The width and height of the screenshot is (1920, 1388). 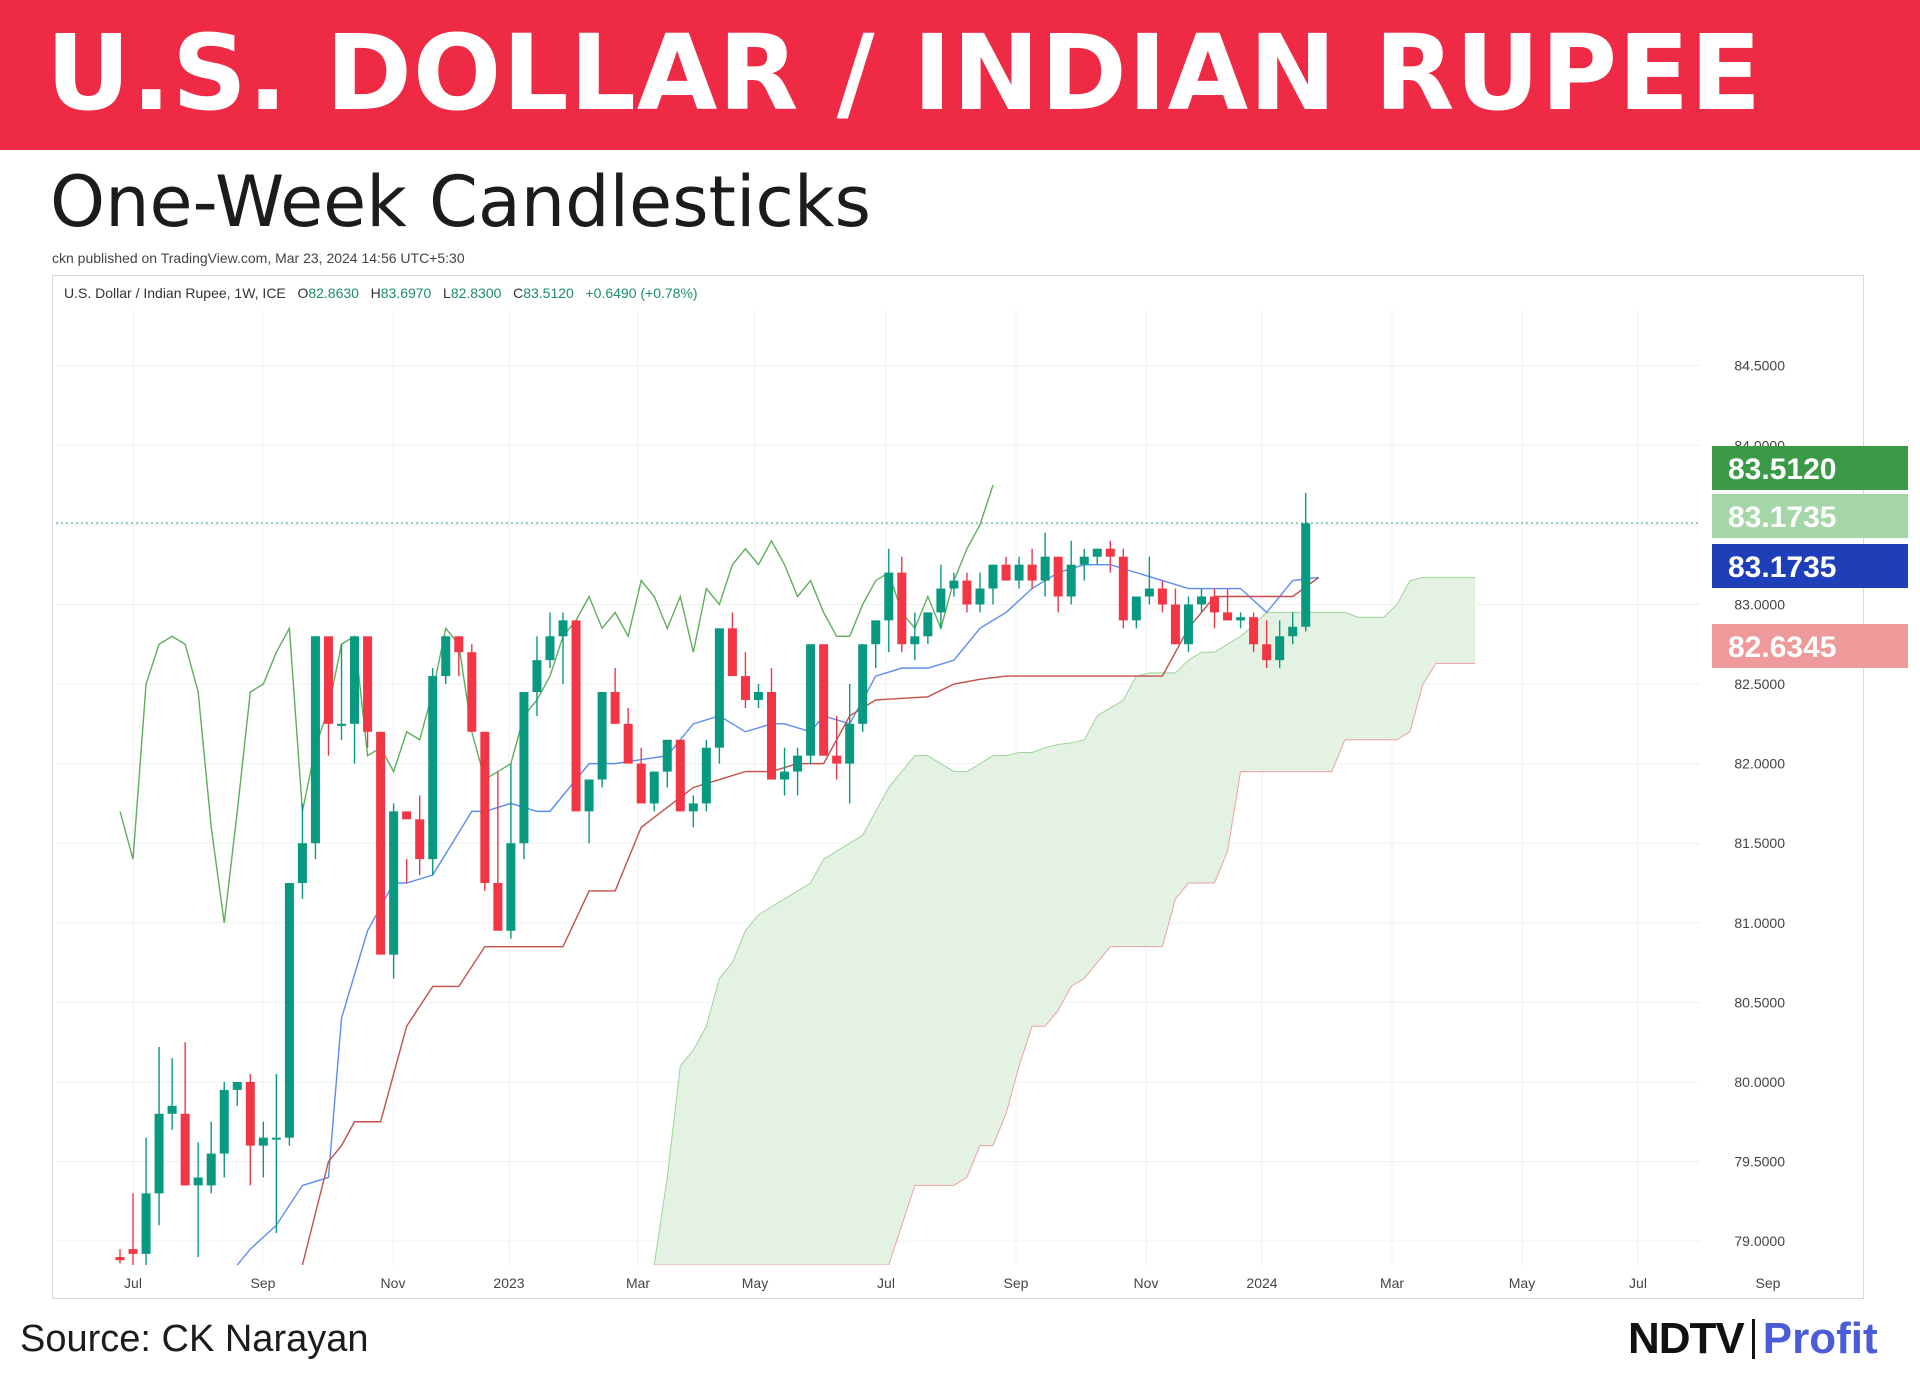 I want to click on high-value: 83.6970, so click(x=406, y=293).